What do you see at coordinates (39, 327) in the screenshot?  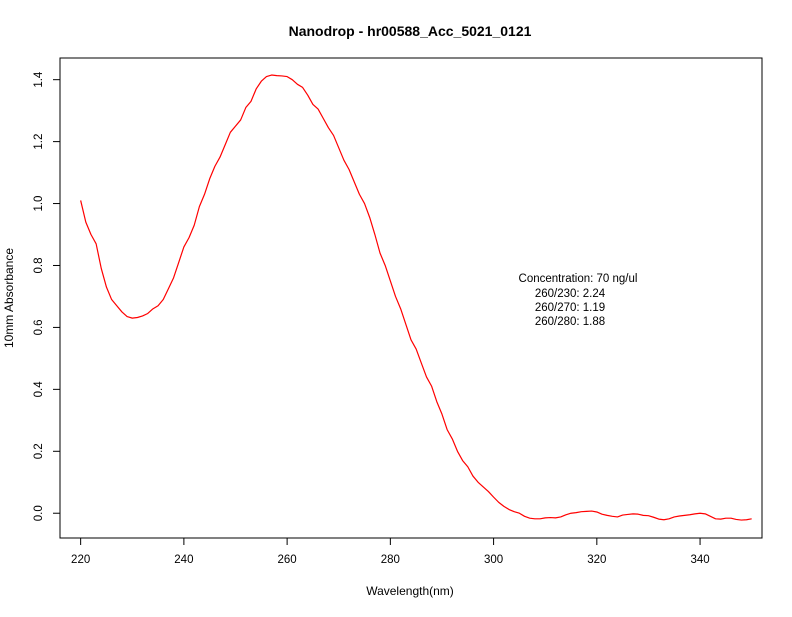 I see `y-tick-label: 0.6` at bounding box center [39, 327].